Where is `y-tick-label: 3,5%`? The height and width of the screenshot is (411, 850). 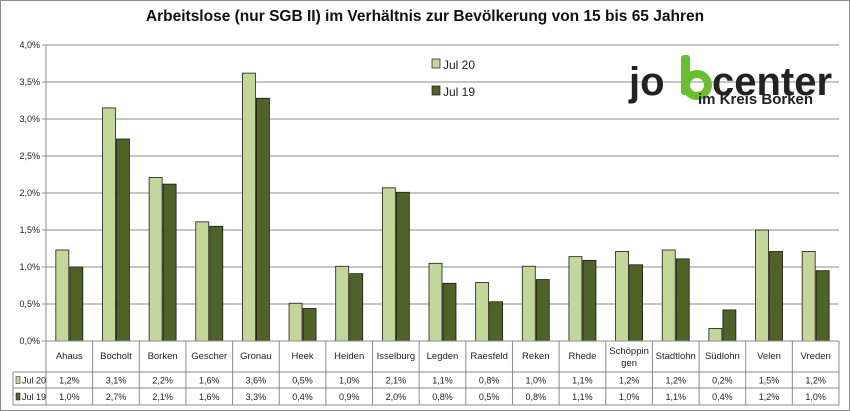 y-tick-label: 3,5% is located at coordinates (29, 82).